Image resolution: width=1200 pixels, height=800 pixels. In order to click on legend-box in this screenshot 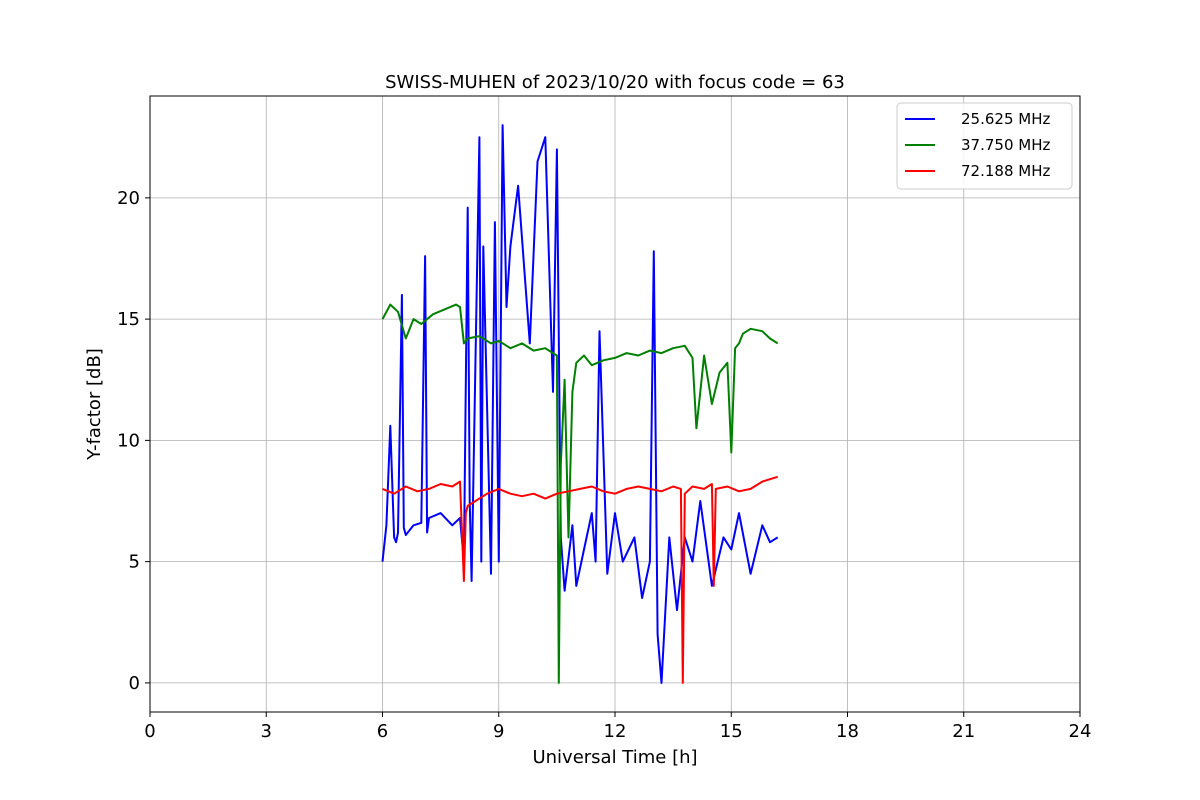, I will do `click(984, 146)`.